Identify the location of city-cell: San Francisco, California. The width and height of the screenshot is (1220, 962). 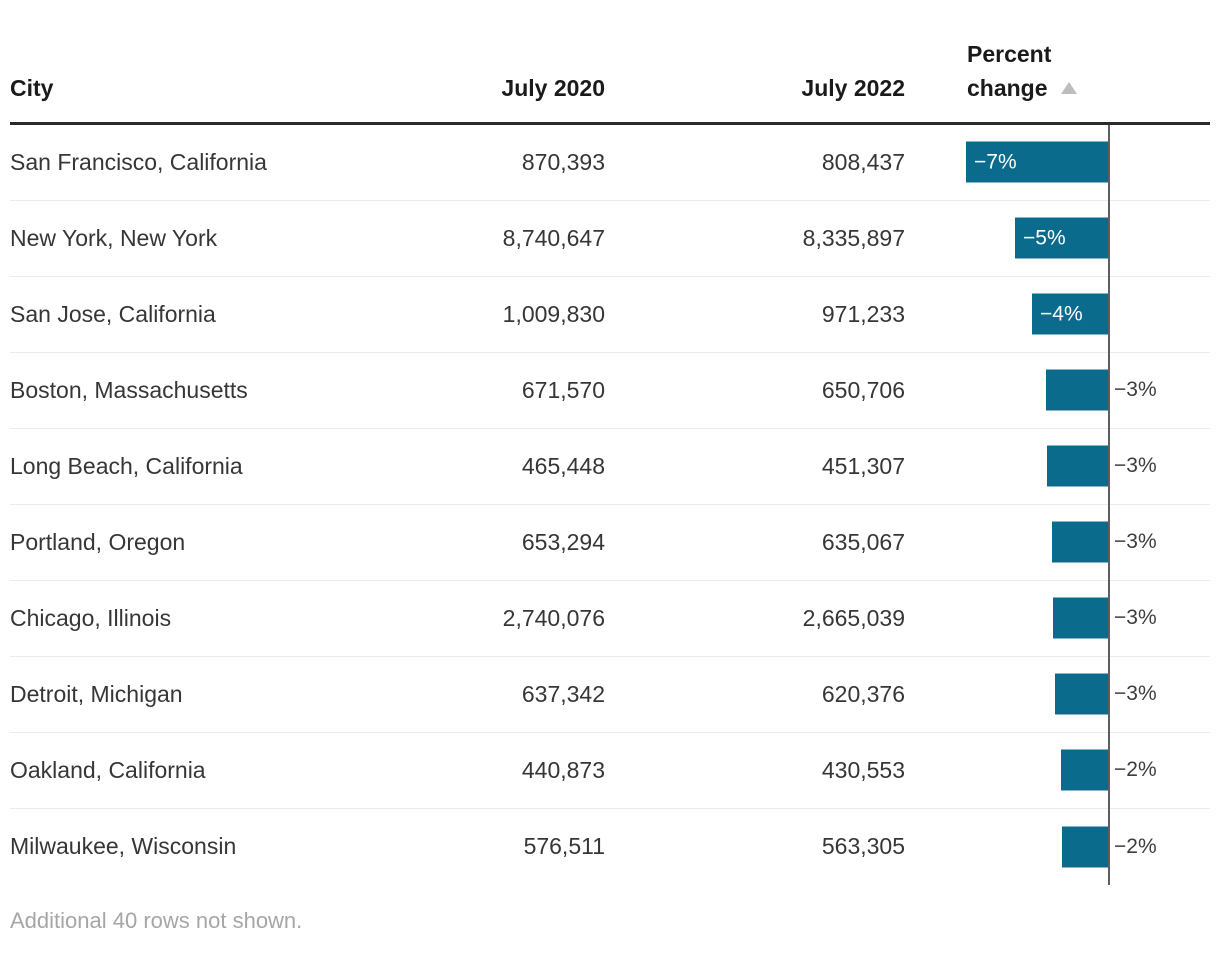
(138, 161).